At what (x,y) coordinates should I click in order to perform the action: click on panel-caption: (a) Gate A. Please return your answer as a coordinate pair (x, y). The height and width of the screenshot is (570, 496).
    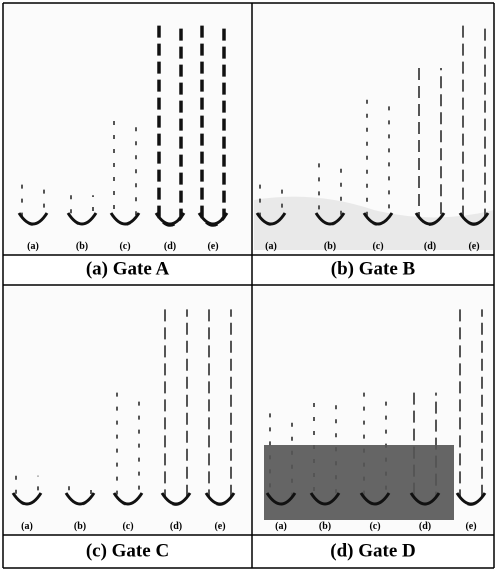
    Looking at the image, I should click on (128, 268).